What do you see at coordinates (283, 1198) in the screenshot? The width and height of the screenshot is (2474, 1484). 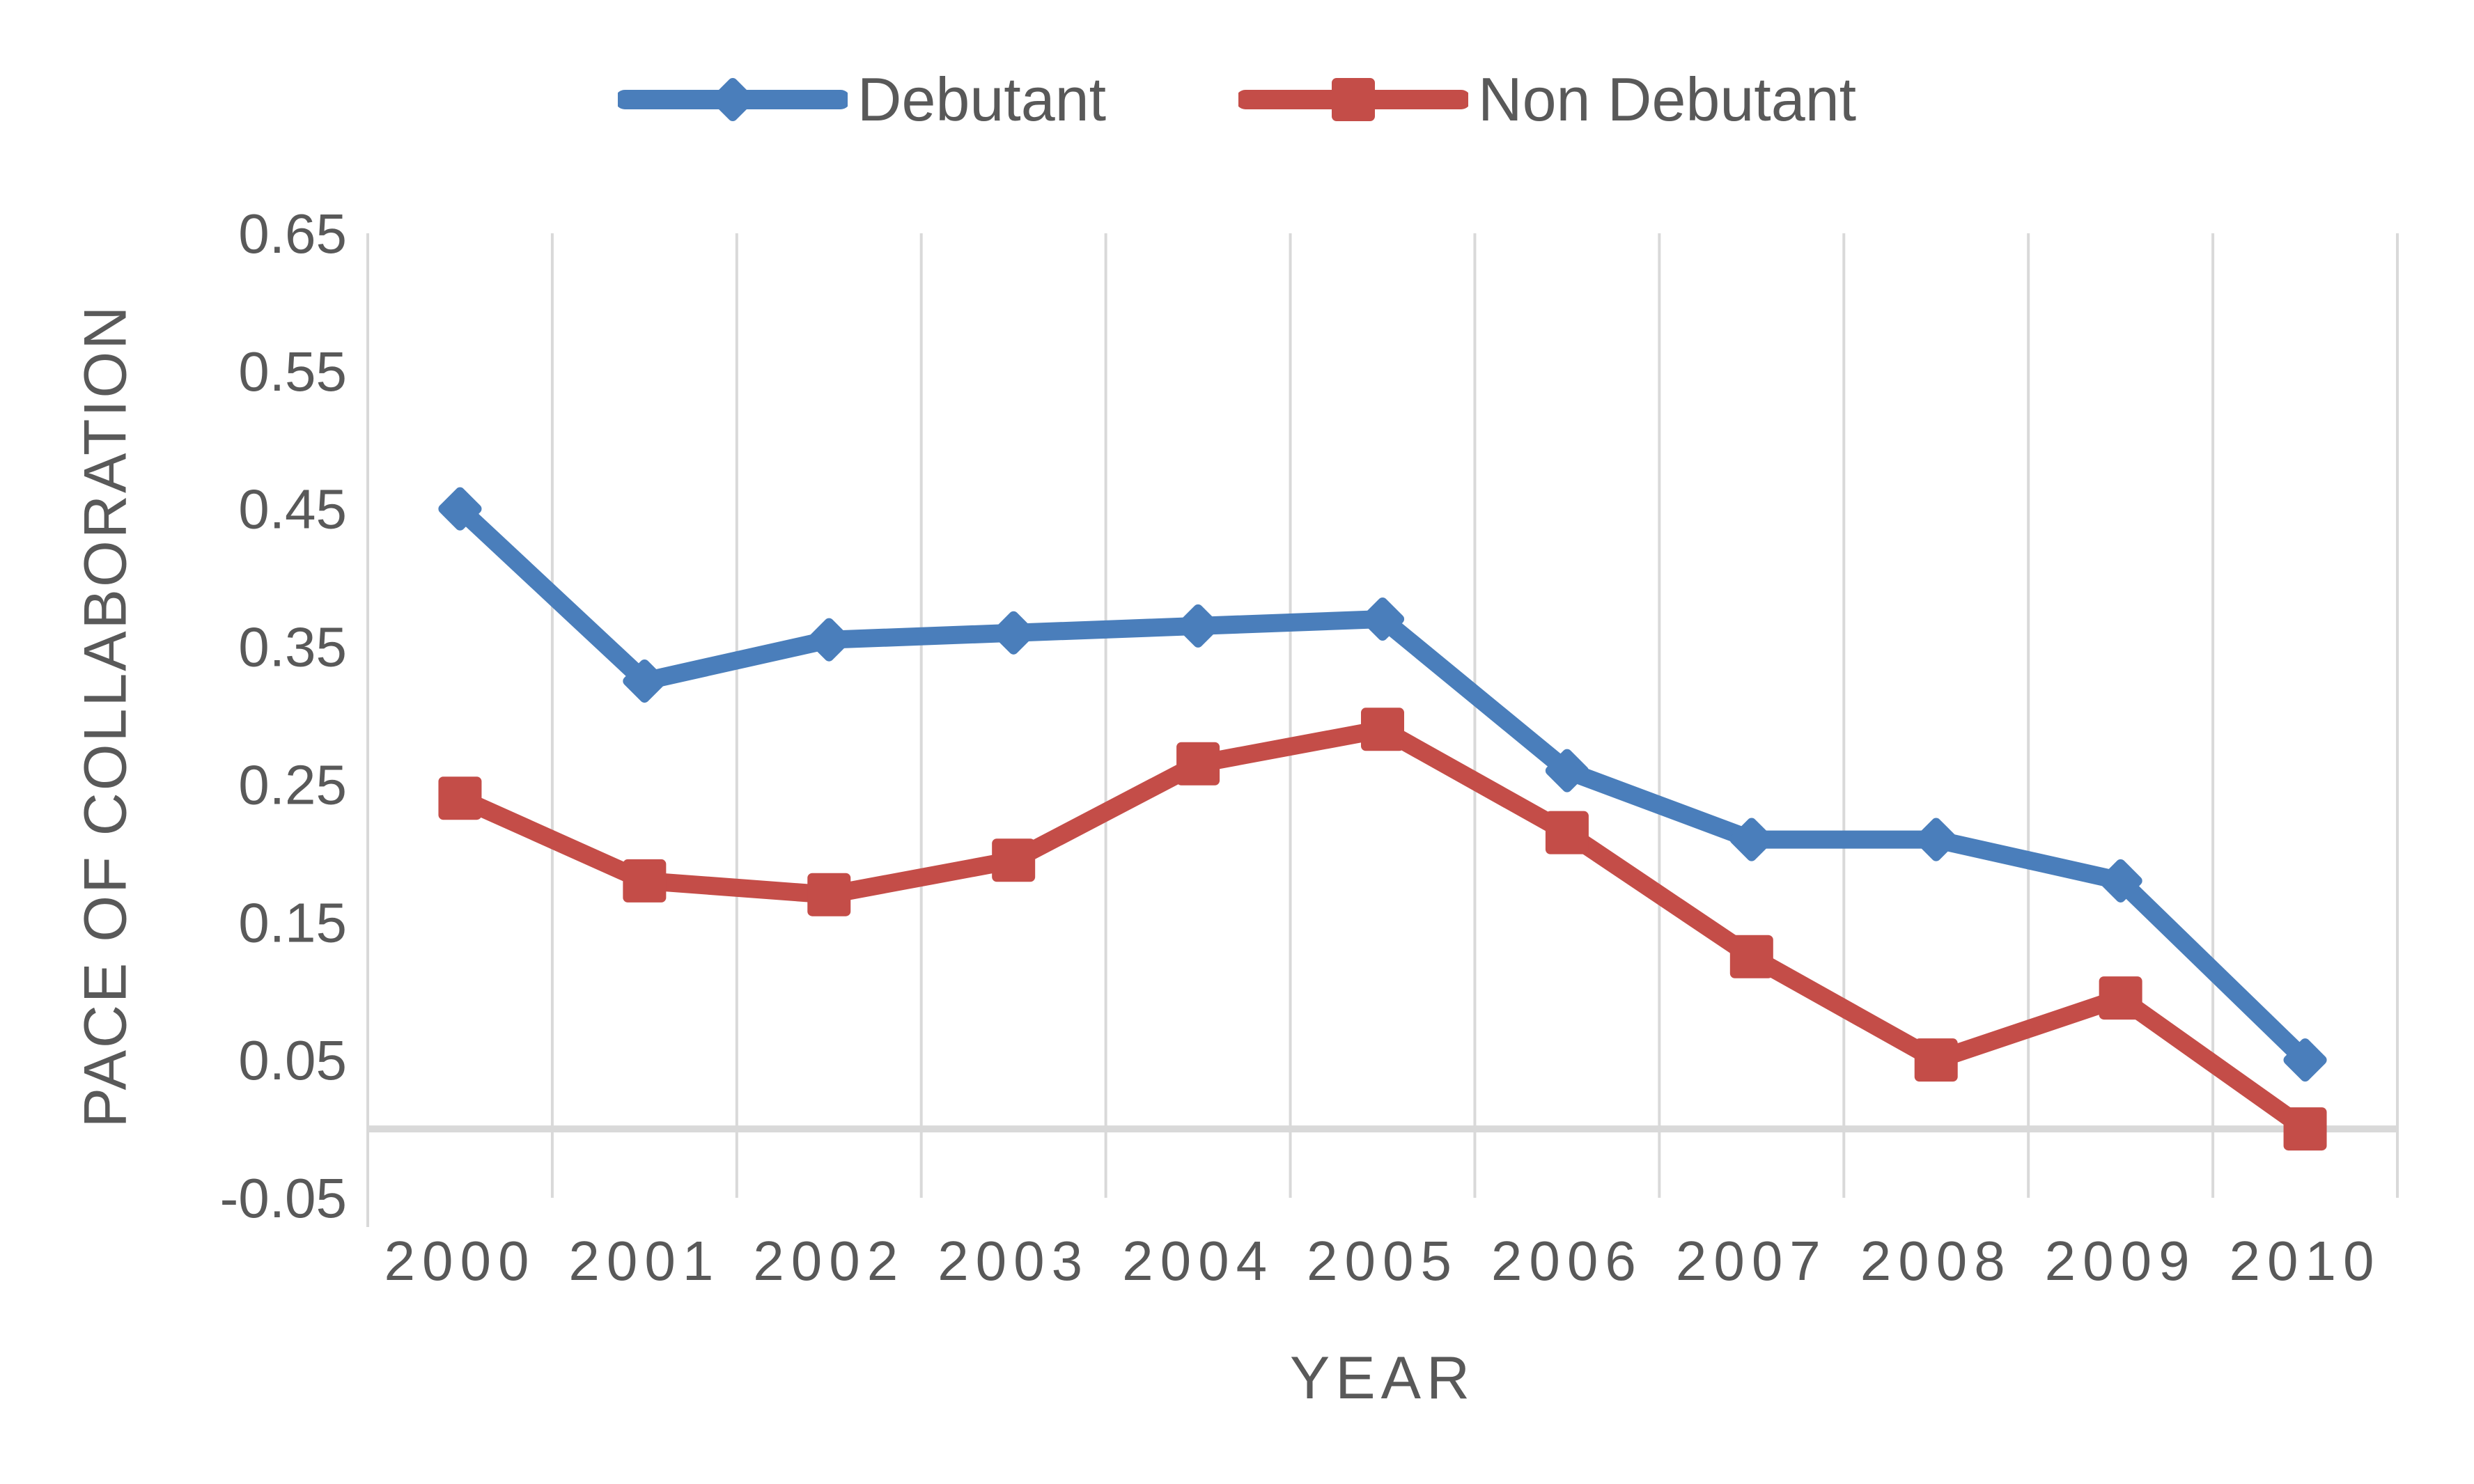 I see `y-tick-label: -0.05` at bounding box center [283, 1198].